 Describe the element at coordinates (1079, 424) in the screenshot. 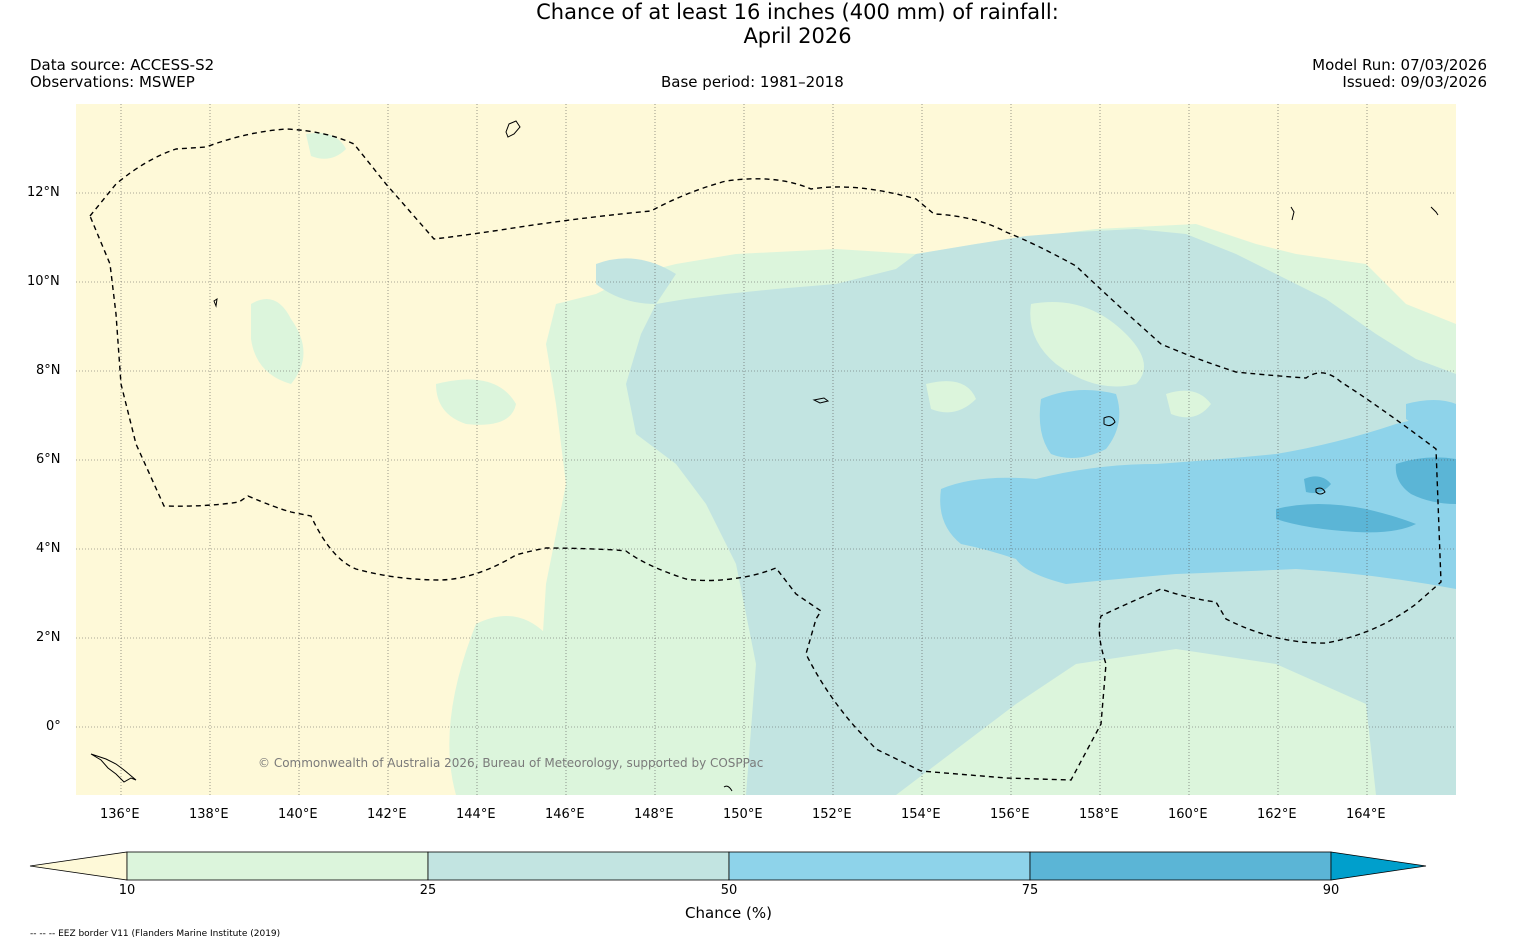

I see `zone-50-75-north` at that location.